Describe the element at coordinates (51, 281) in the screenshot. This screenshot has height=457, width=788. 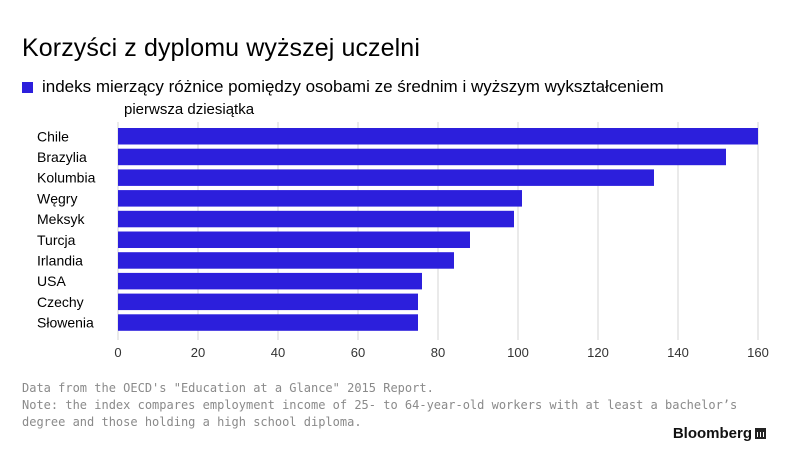
I see `category-label: USA` at that location.